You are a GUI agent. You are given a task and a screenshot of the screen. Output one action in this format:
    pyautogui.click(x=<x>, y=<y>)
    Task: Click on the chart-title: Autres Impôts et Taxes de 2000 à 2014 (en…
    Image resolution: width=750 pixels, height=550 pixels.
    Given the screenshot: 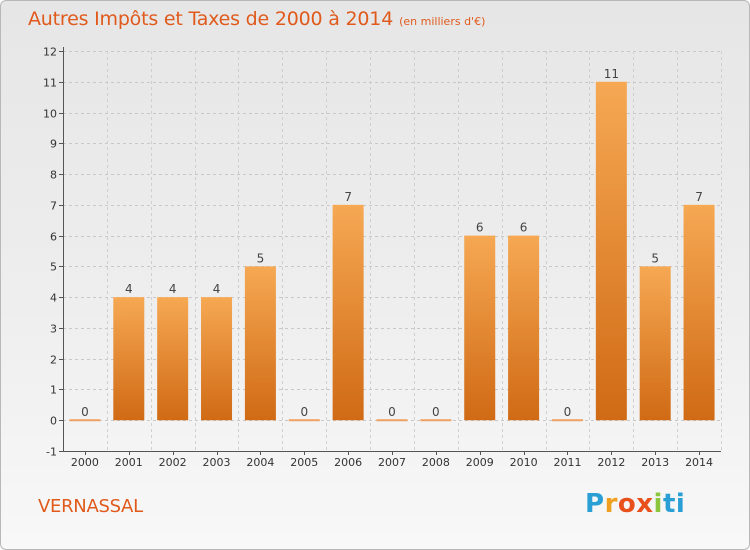 What is the action you would take?
    pyautogui.click(x=256, y=19)
    